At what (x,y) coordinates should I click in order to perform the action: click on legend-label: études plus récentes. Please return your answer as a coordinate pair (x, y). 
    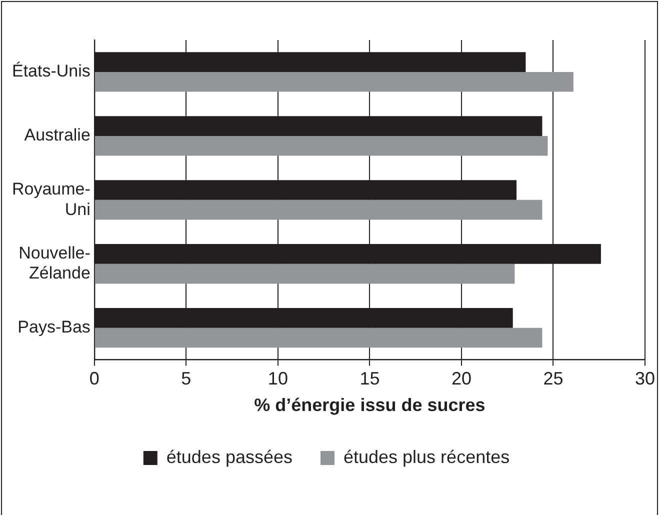
    Looking at the image, I should click on (426, 456).